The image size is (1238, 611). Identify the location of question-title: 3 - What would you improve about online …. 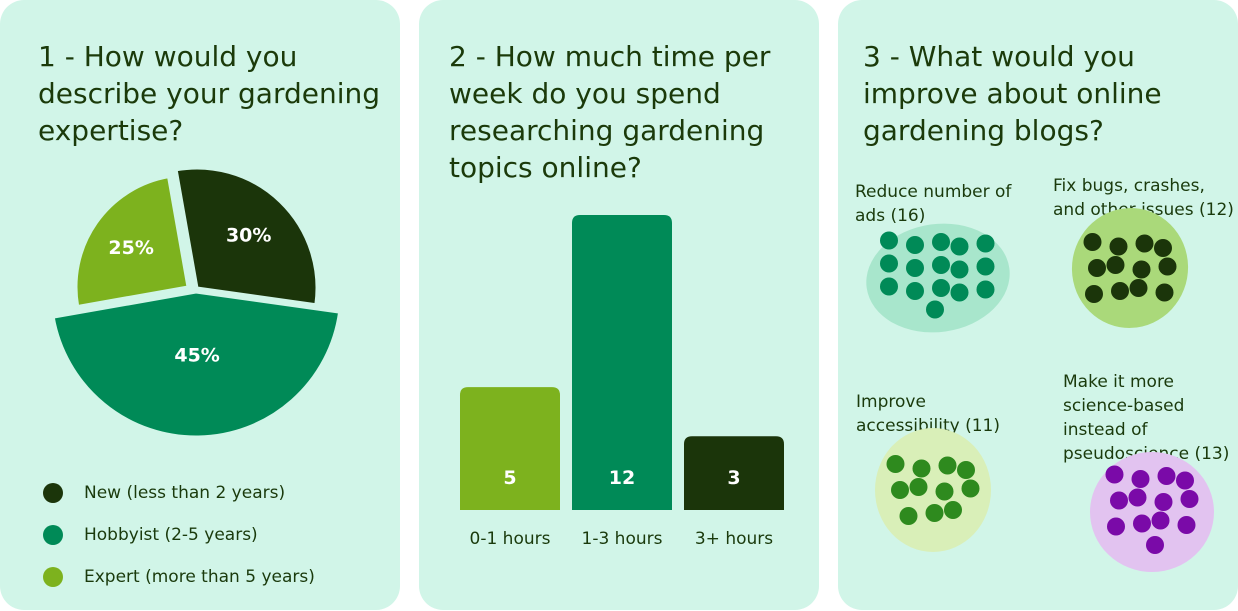
(1012, 93).